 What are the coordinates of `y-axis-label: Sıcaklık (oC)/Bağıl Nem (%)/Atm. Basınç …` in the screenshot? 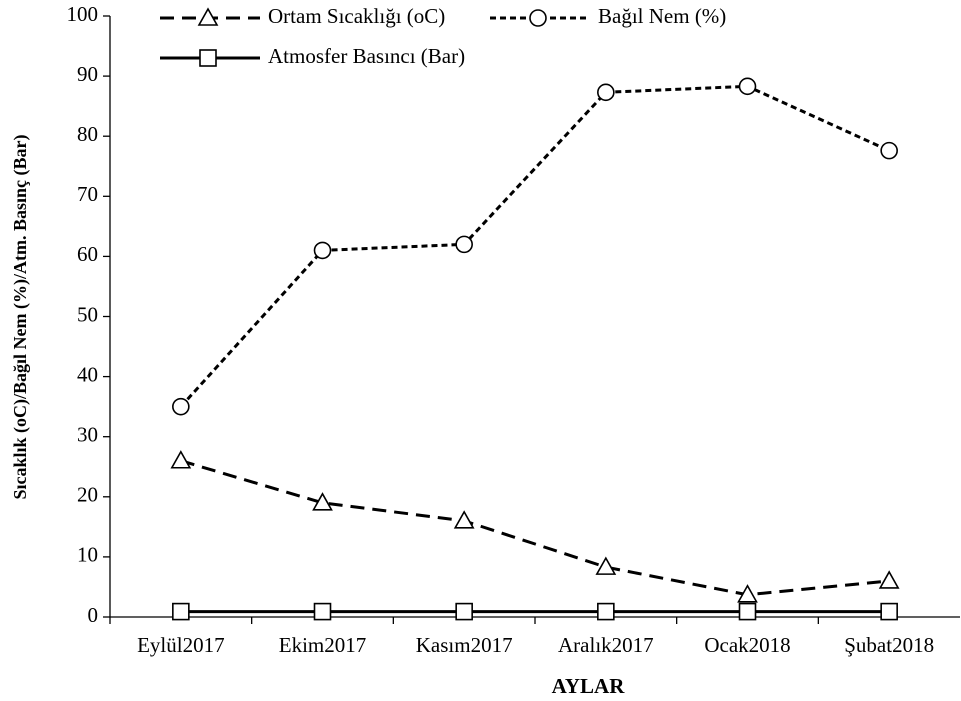 It's located at (20, 317).